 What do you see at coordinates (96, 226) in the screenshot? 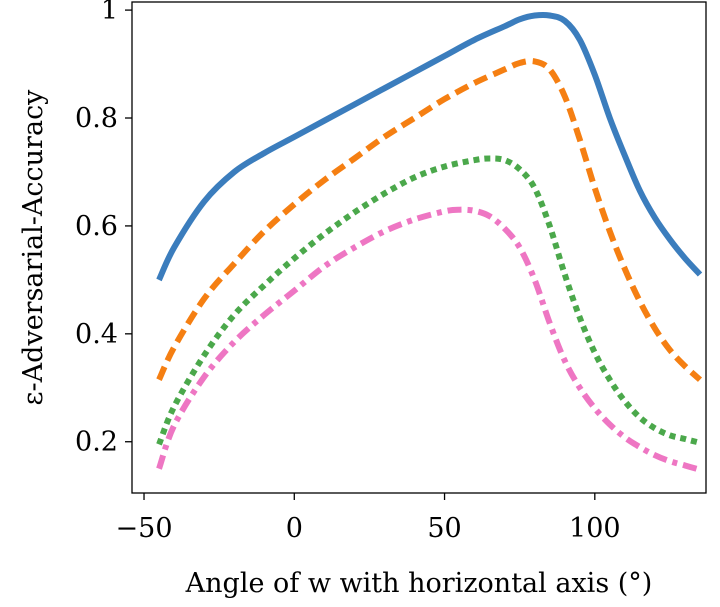
I see `y-tick-label: 0.6` at bounding box center [96, 226].